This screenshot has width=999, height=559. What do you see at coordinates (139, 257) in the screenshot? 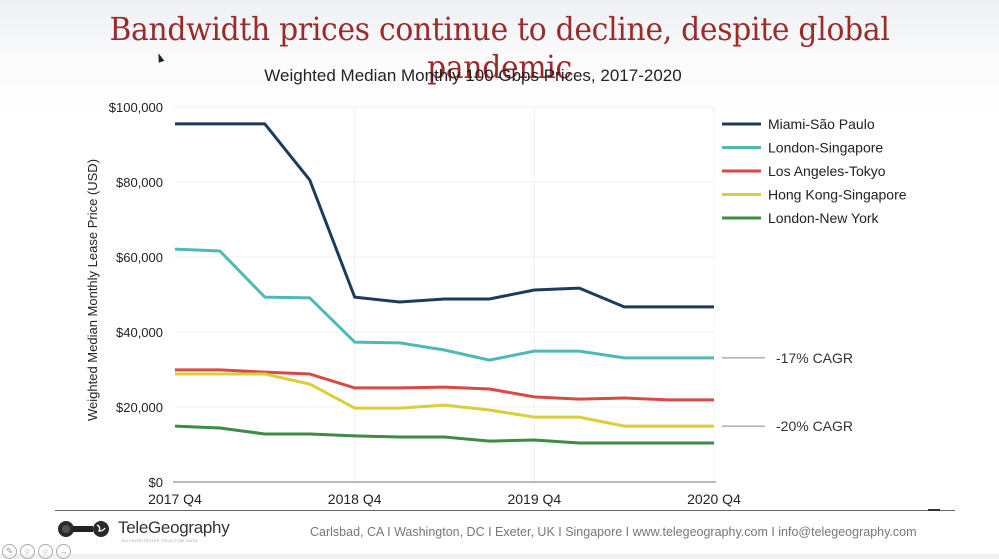
I see `y-tick-label: $60,000` at bounding box center [139, 257].